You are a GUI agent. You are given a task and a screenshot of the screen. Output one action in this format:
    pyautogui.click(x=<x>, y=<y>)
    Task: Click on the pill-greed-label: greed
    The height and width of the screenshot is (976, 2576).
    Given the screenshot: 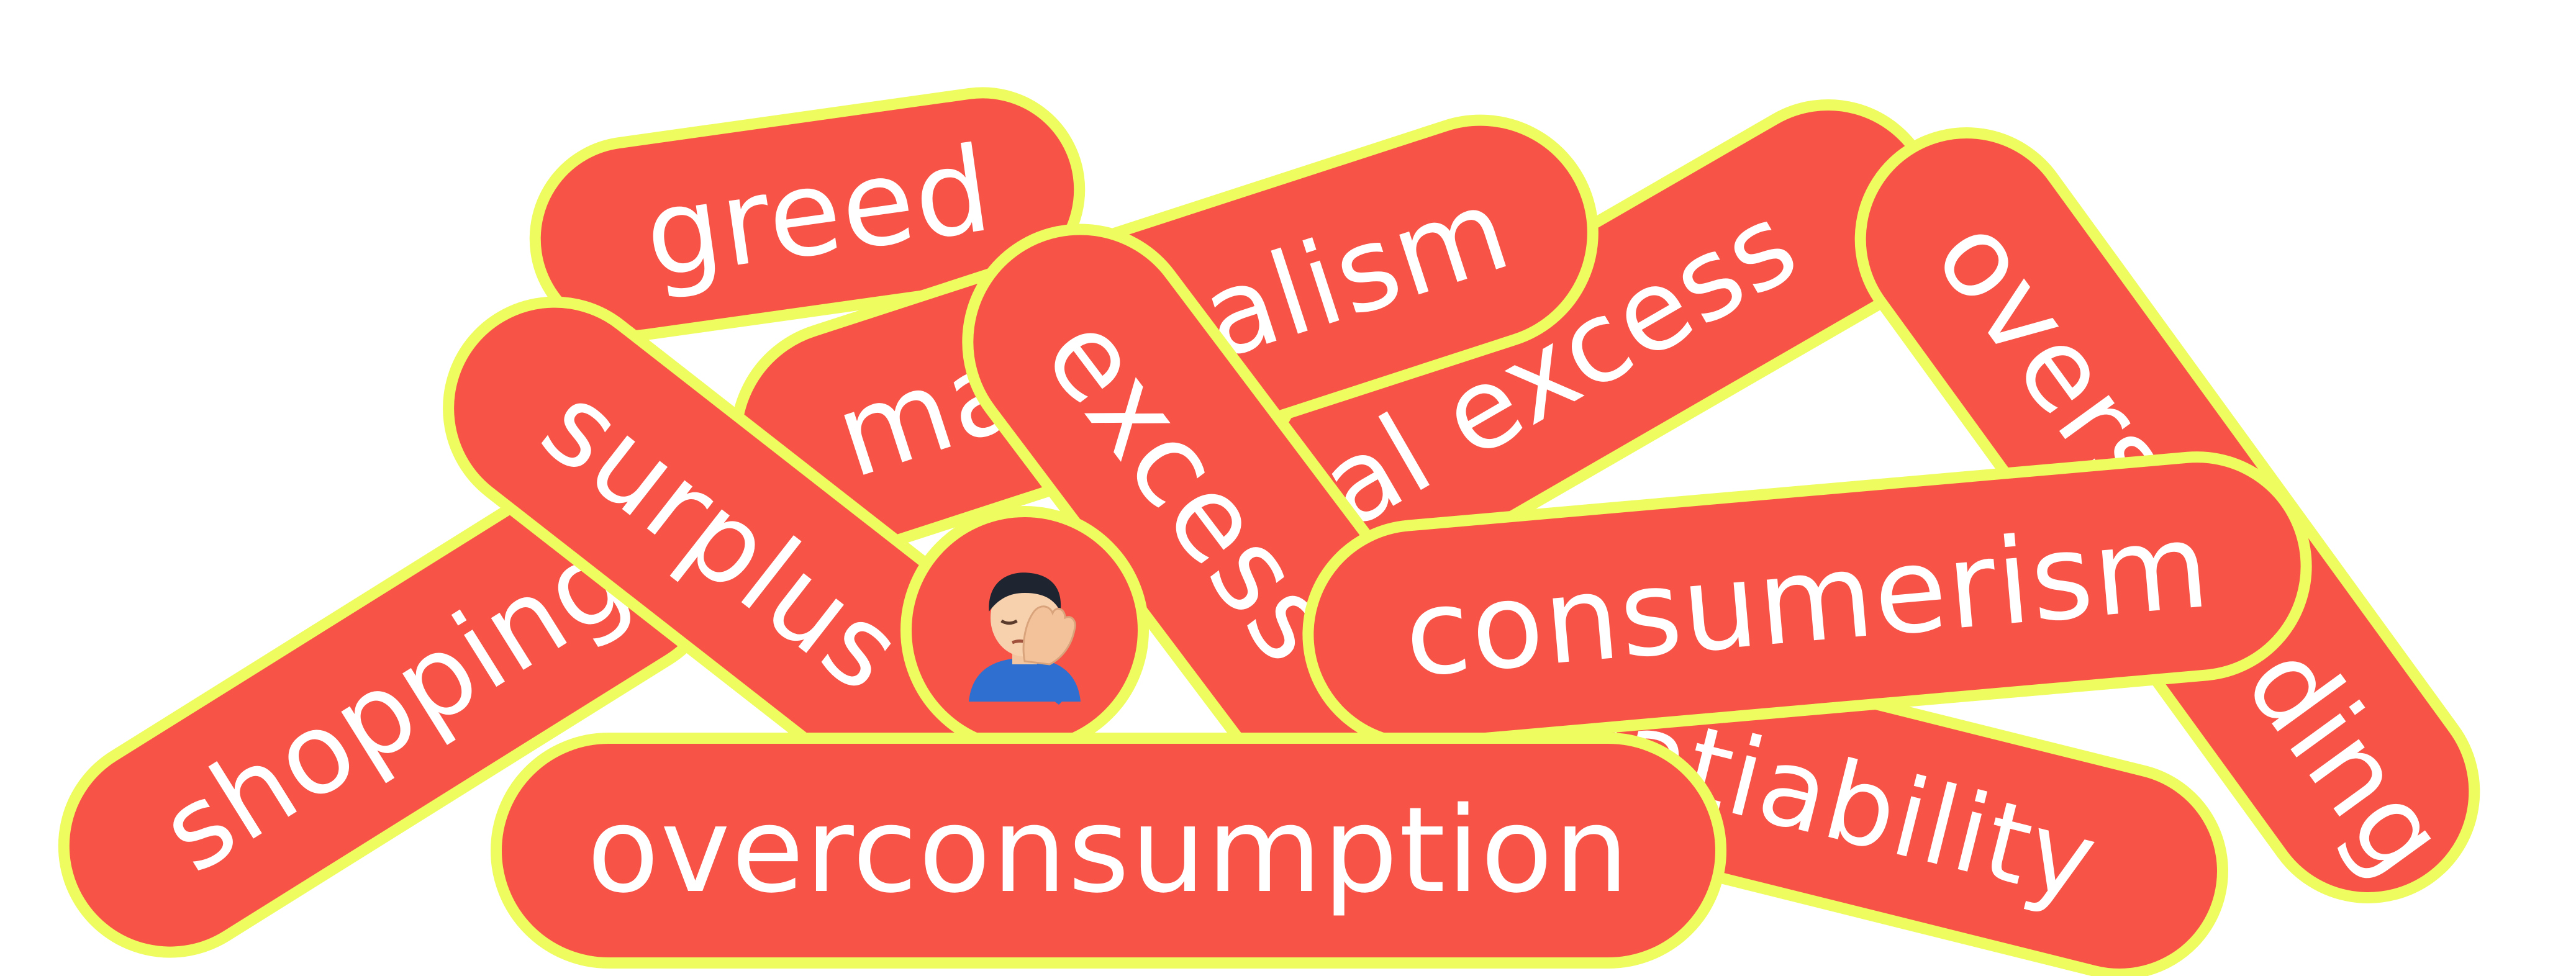 What is the action you would take?
    pyautogui.click(x=818, y=212)
    